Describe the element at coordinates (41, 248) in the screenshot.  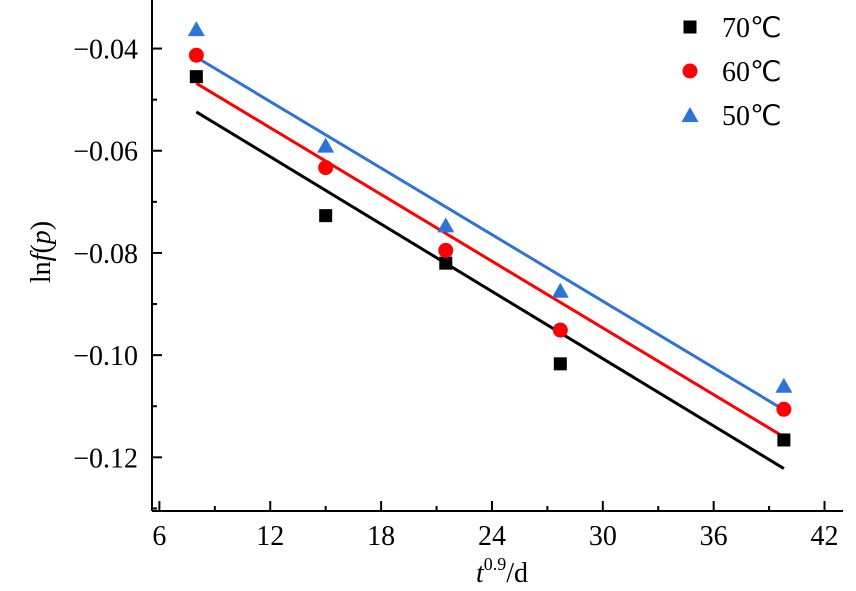
I see `y-axis-title-open: (` at that location.